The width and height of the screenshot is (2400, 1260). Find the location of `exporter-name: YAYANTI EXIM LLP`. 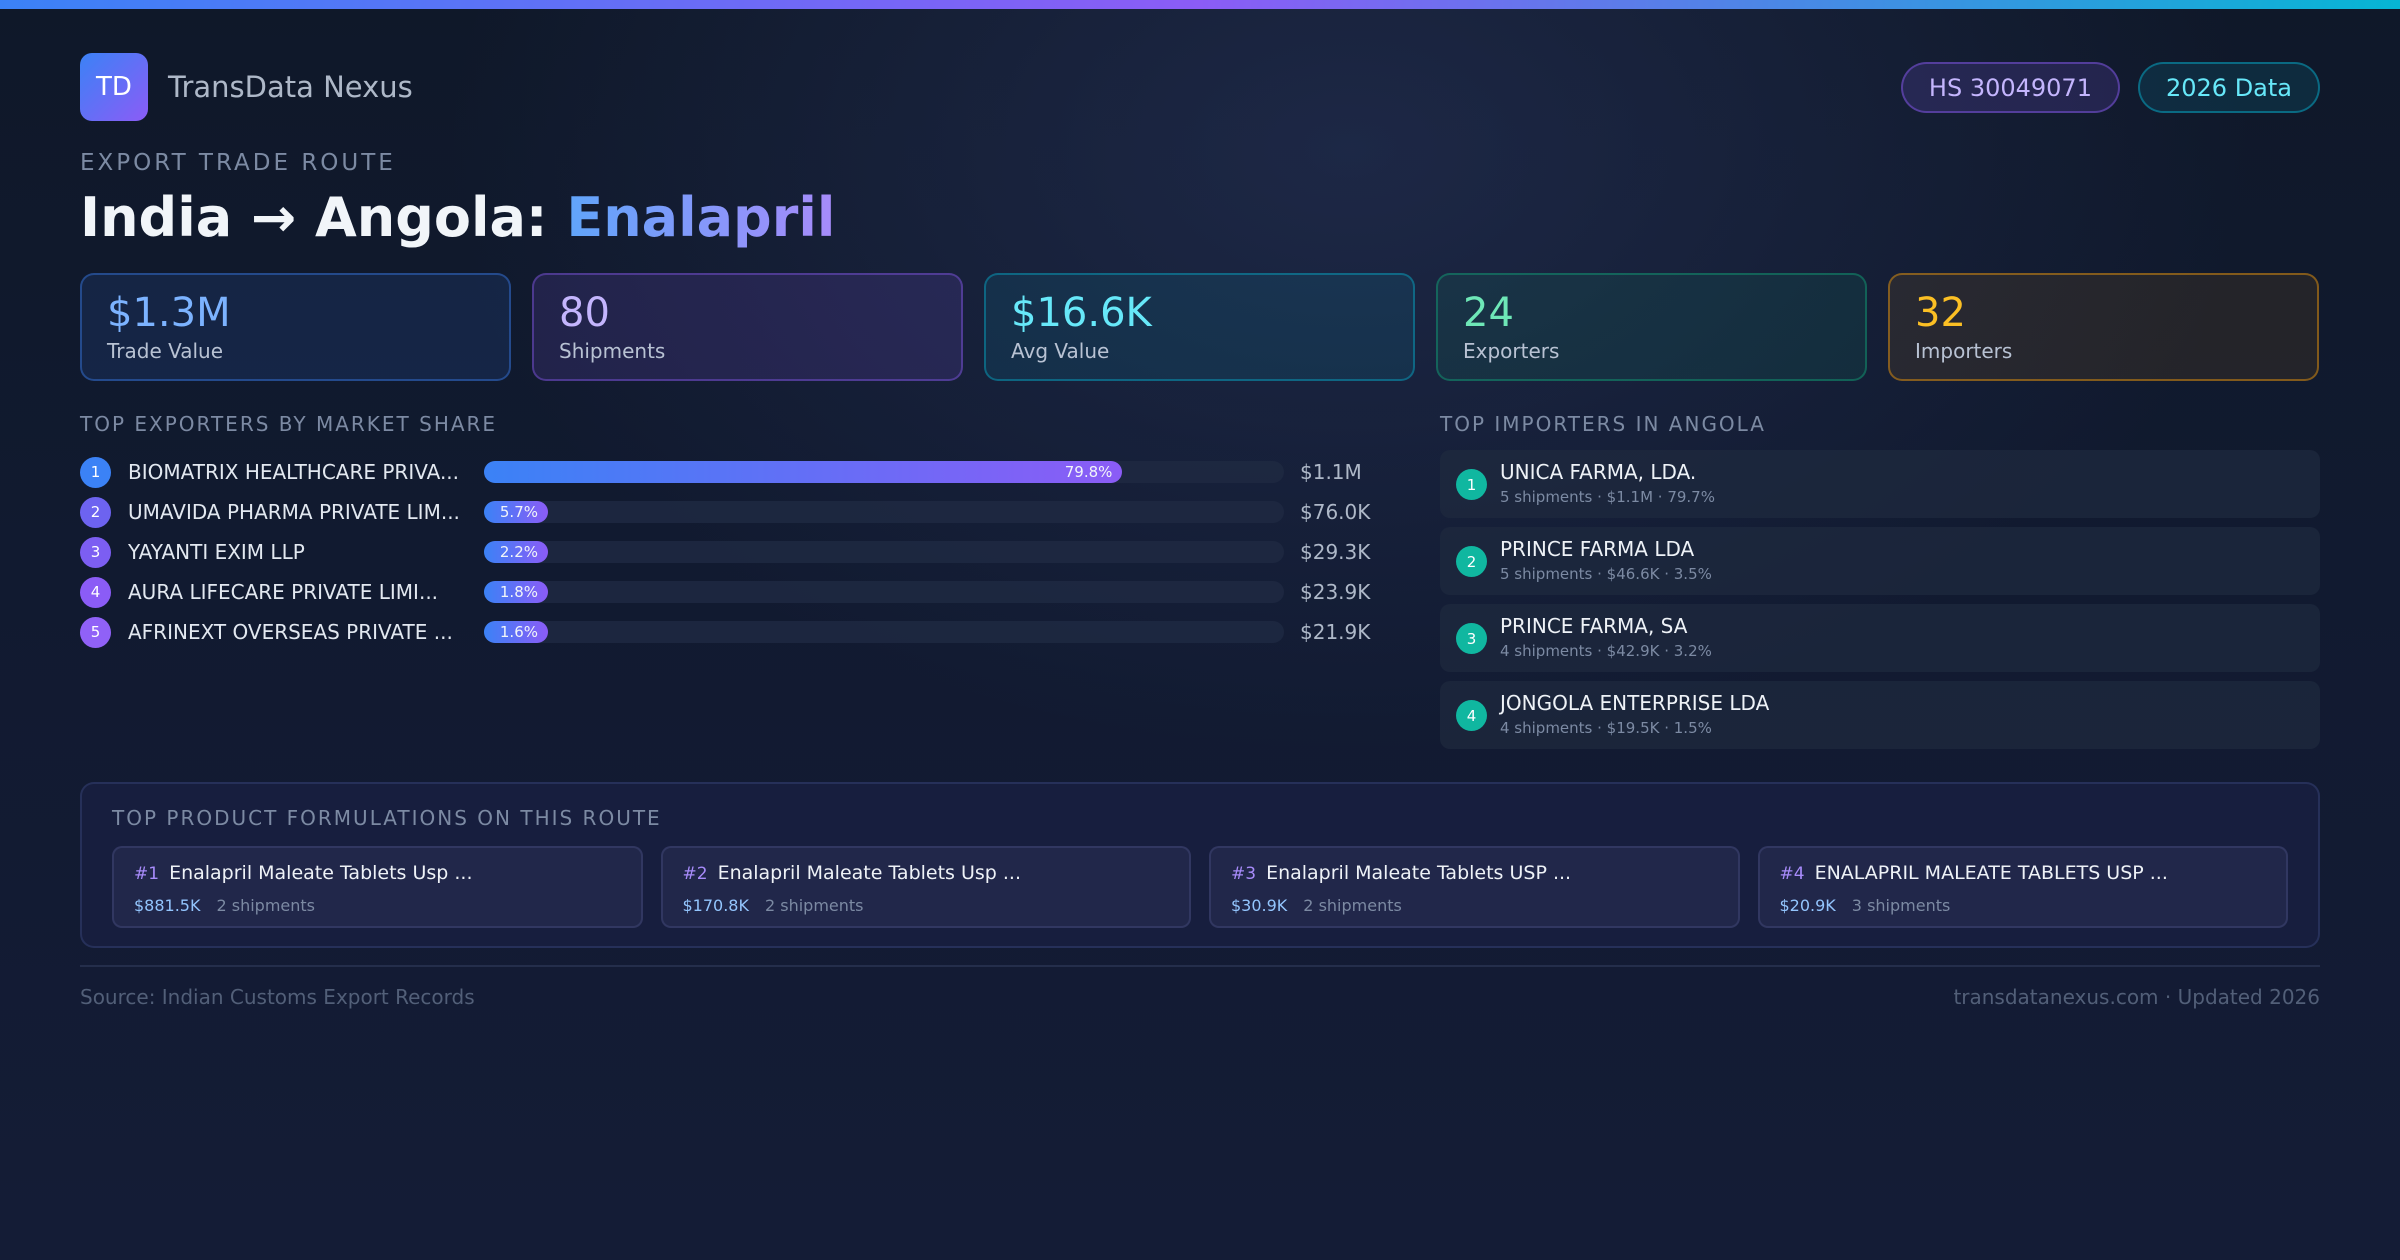

exporter-name: YAYANTI EXIM LLP is located at coordinates (216, 552).